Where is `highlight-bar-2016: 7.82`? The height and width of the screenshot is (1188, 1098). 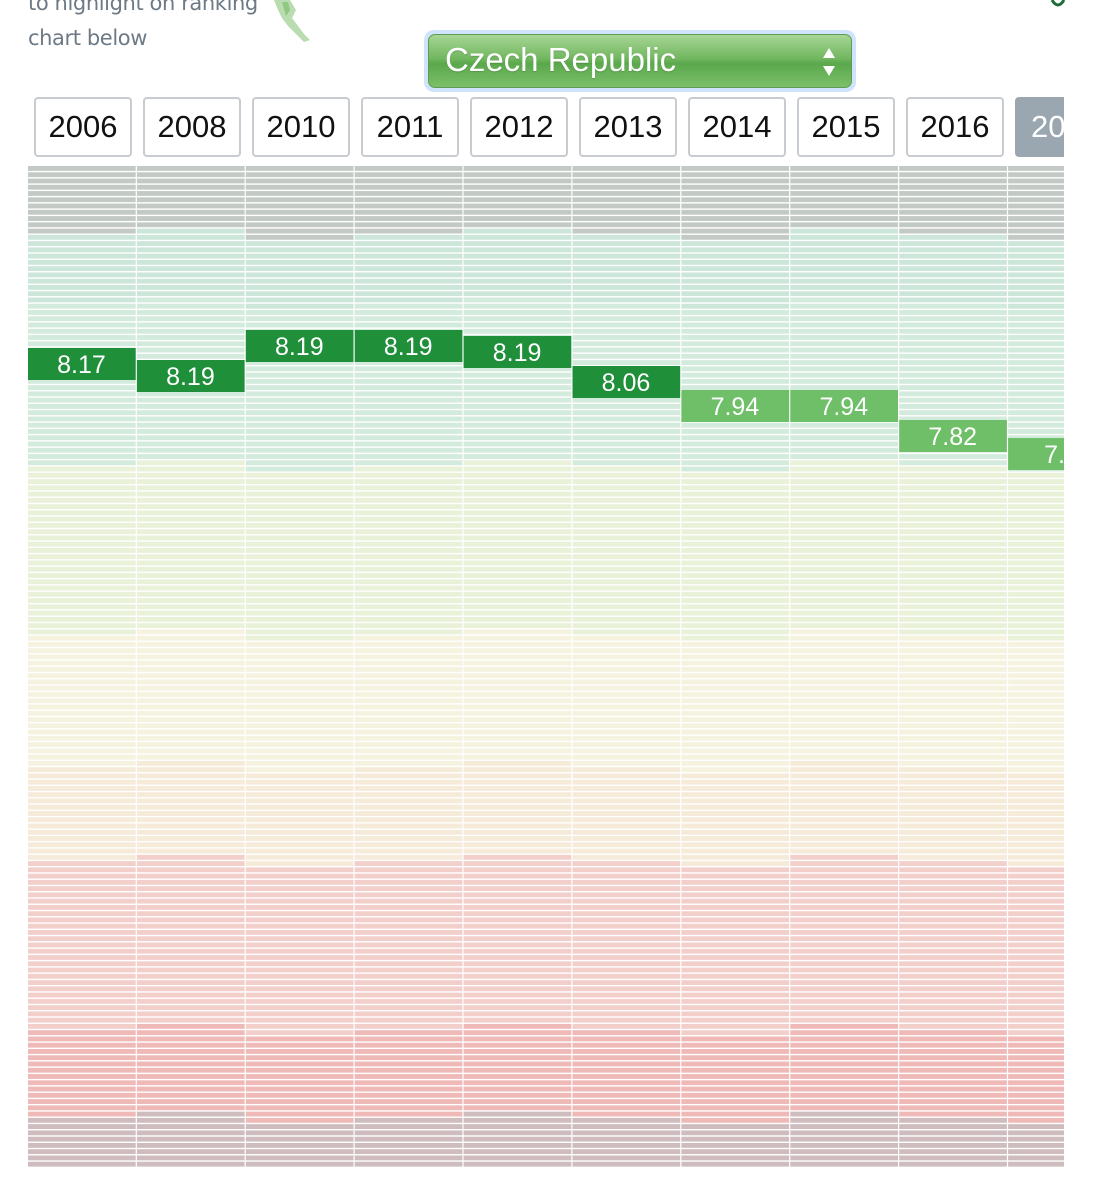
highlight-bar-2016: 7.82 is located at coordinates (953, 436).